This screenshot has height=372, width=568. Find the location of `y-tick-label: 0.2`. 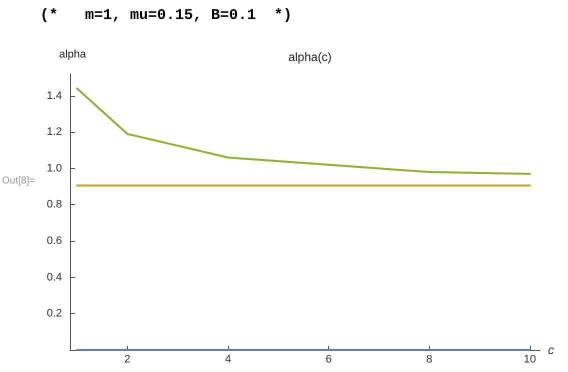

y-tick-label: 0.2 is located at coordinates (54, 314).